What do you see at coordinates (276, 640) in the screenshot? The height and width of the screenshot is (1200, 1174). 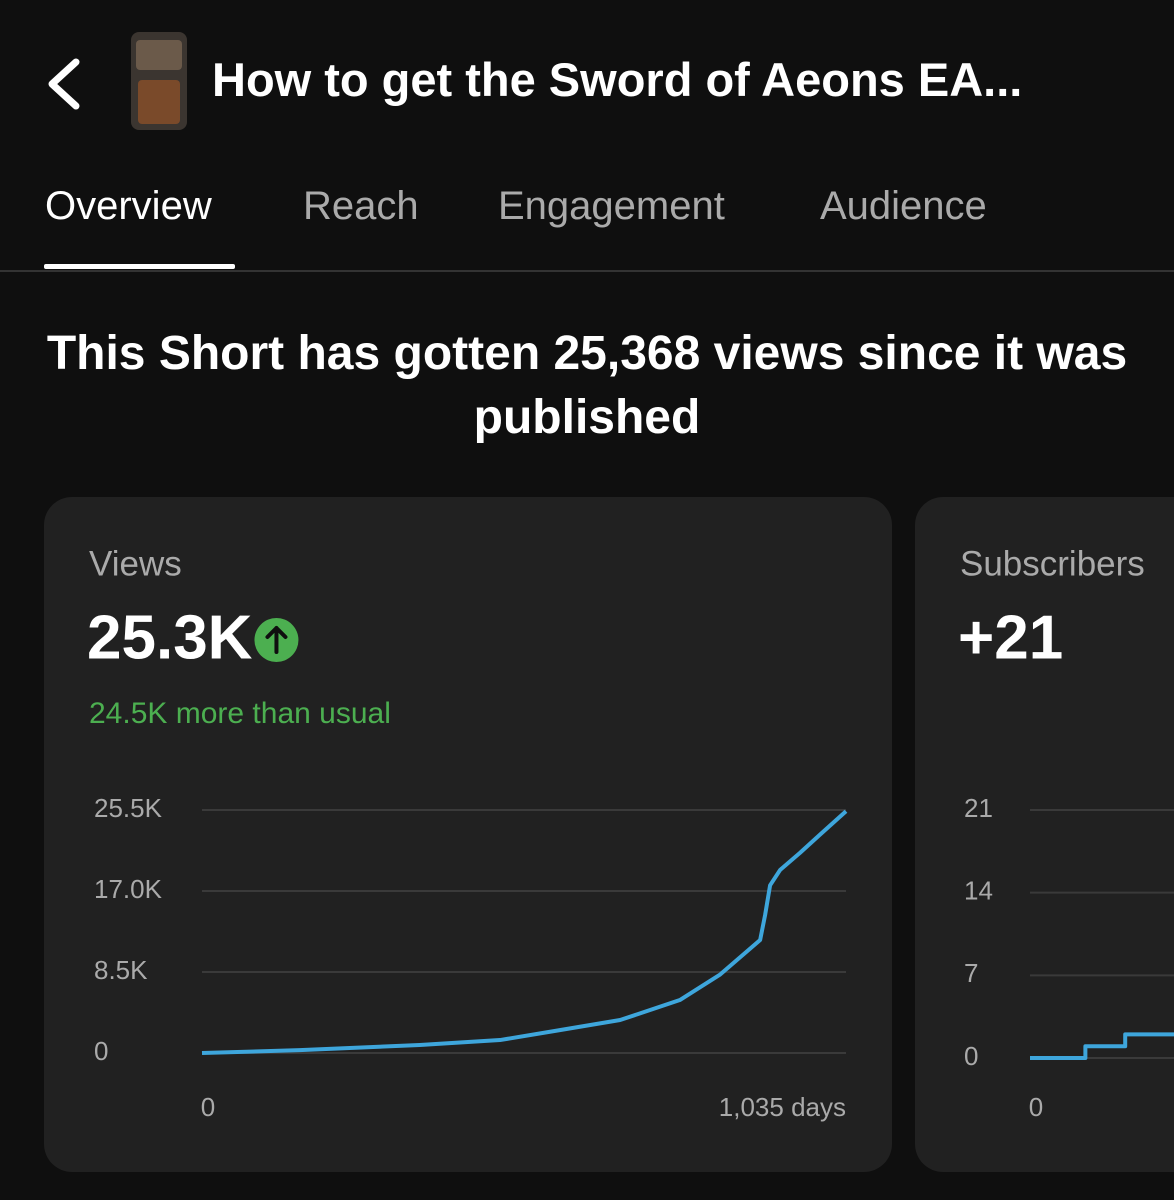 I see `trend-arrow` at bounding box center [276, 640].